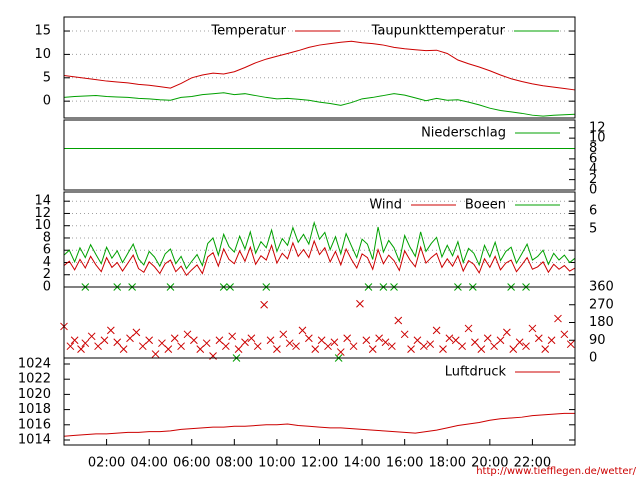  What do you see at coordinates (47, 77) in the screenshot?
I see `y-tick-label: 5` at bounding box center [47, 77].